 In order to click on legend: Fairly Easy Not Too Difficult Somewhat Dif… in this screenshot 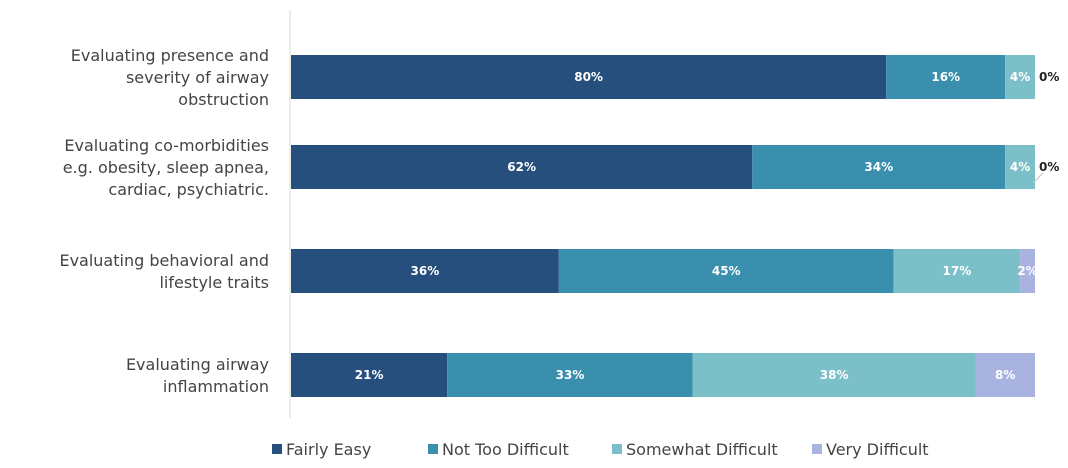, I will do `click(600, 449)`.